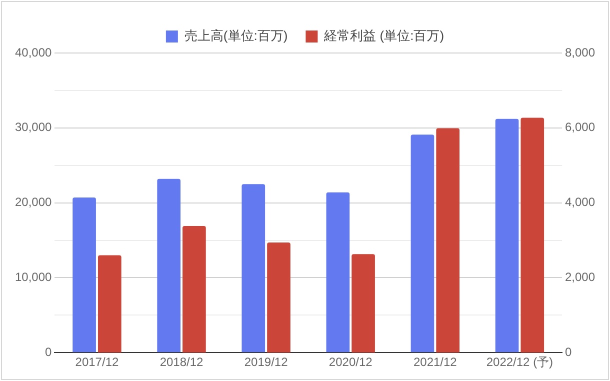 Image resolution: width=610 pixels, height=381 pixels. I want to click on y2-tick-label: 0, so click(568, 351).